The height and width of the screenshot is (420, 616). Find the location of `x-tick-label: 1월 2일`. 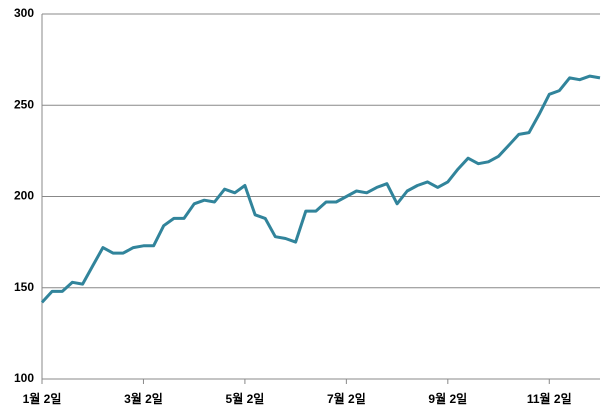

x-tick-label: 1월 2일 is located at coordinates (42, 398).